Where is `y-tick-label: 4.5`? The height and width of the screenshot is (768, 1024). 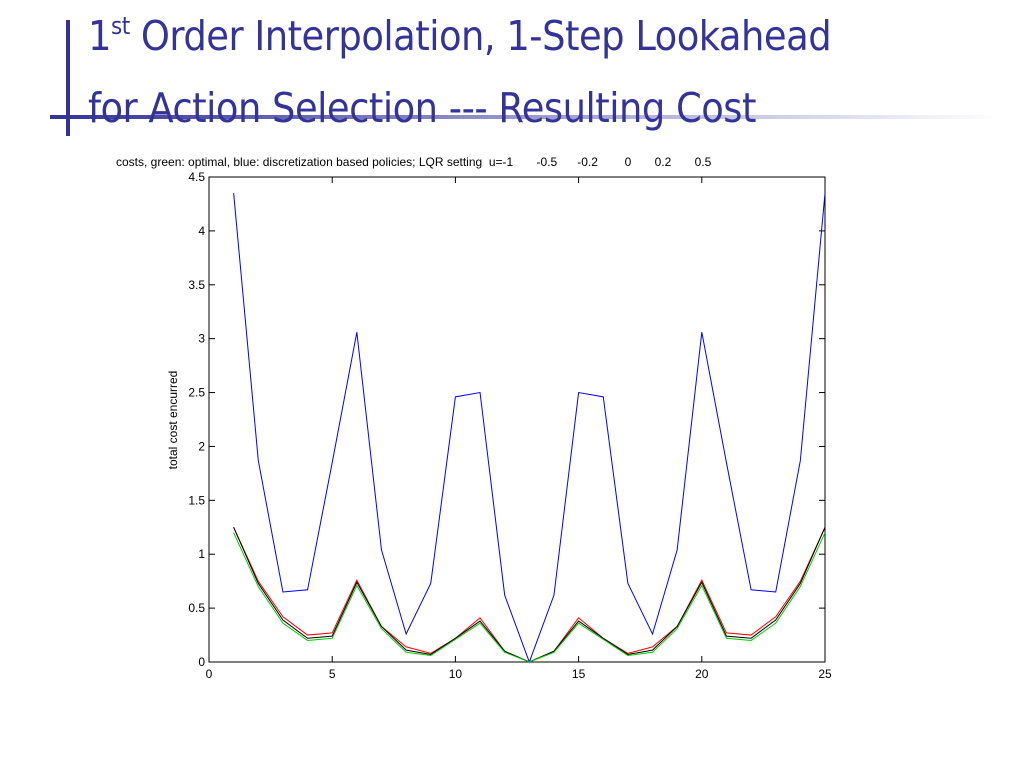 y-tick-label: 4.5 is located at coordinates (196, 177).